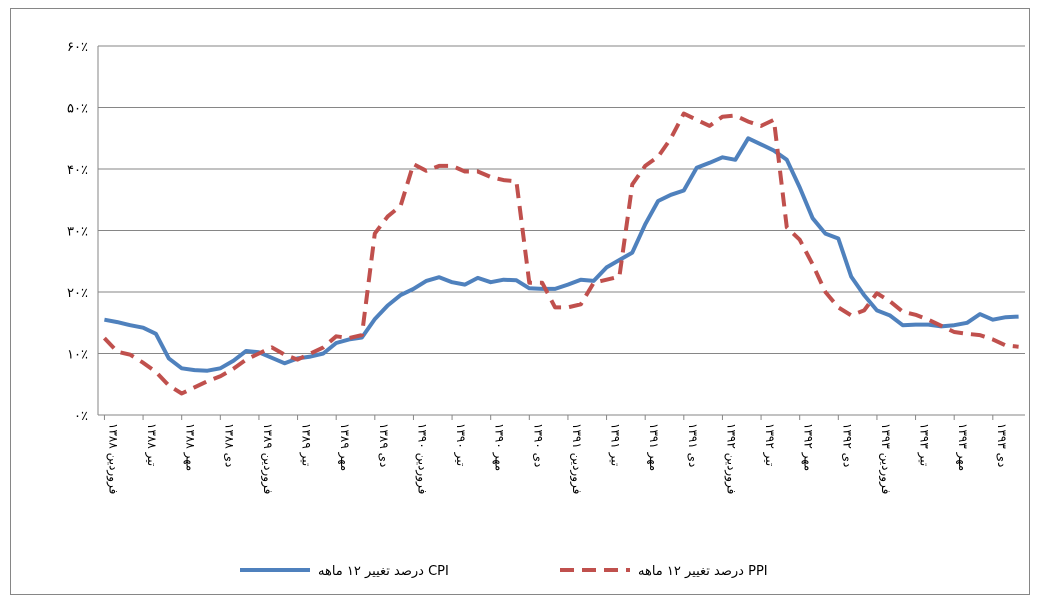 This screenshot has height=605, width=1040. Describe the element at coordinates (499, 447) in the screenshot. I see `x-tick-label: مهر ۱۳۹۰` at that location.